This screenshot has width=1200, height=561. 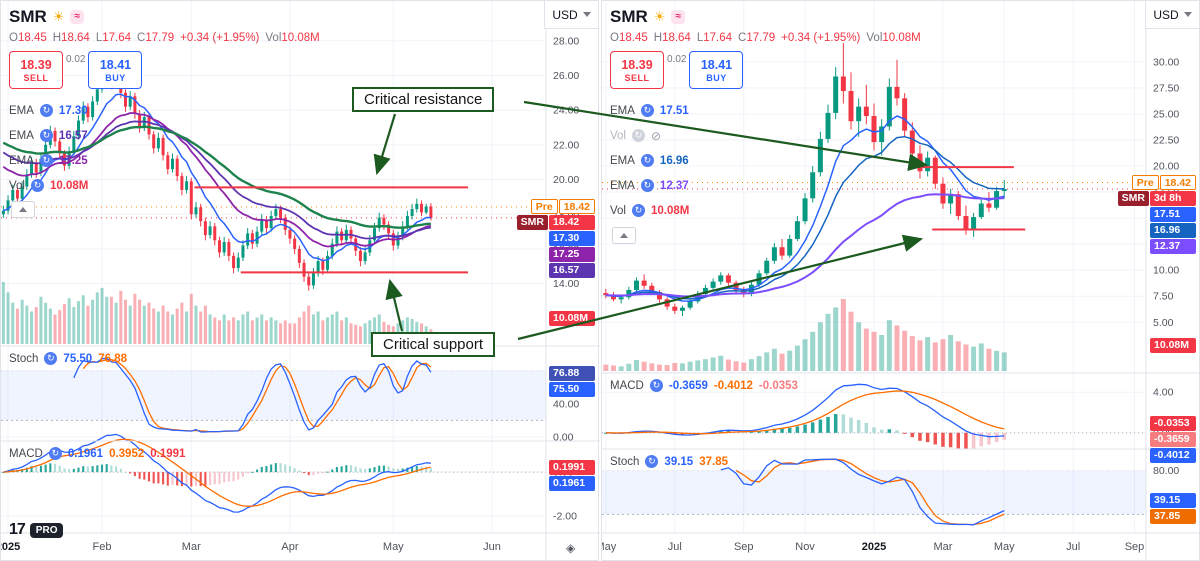 What do you see at coordinates (97, 453) in the screenshot?
I see `macd-legend: MACD ↻ 0.1961 0.3952 0.1991` at bounding box center [97, 453].